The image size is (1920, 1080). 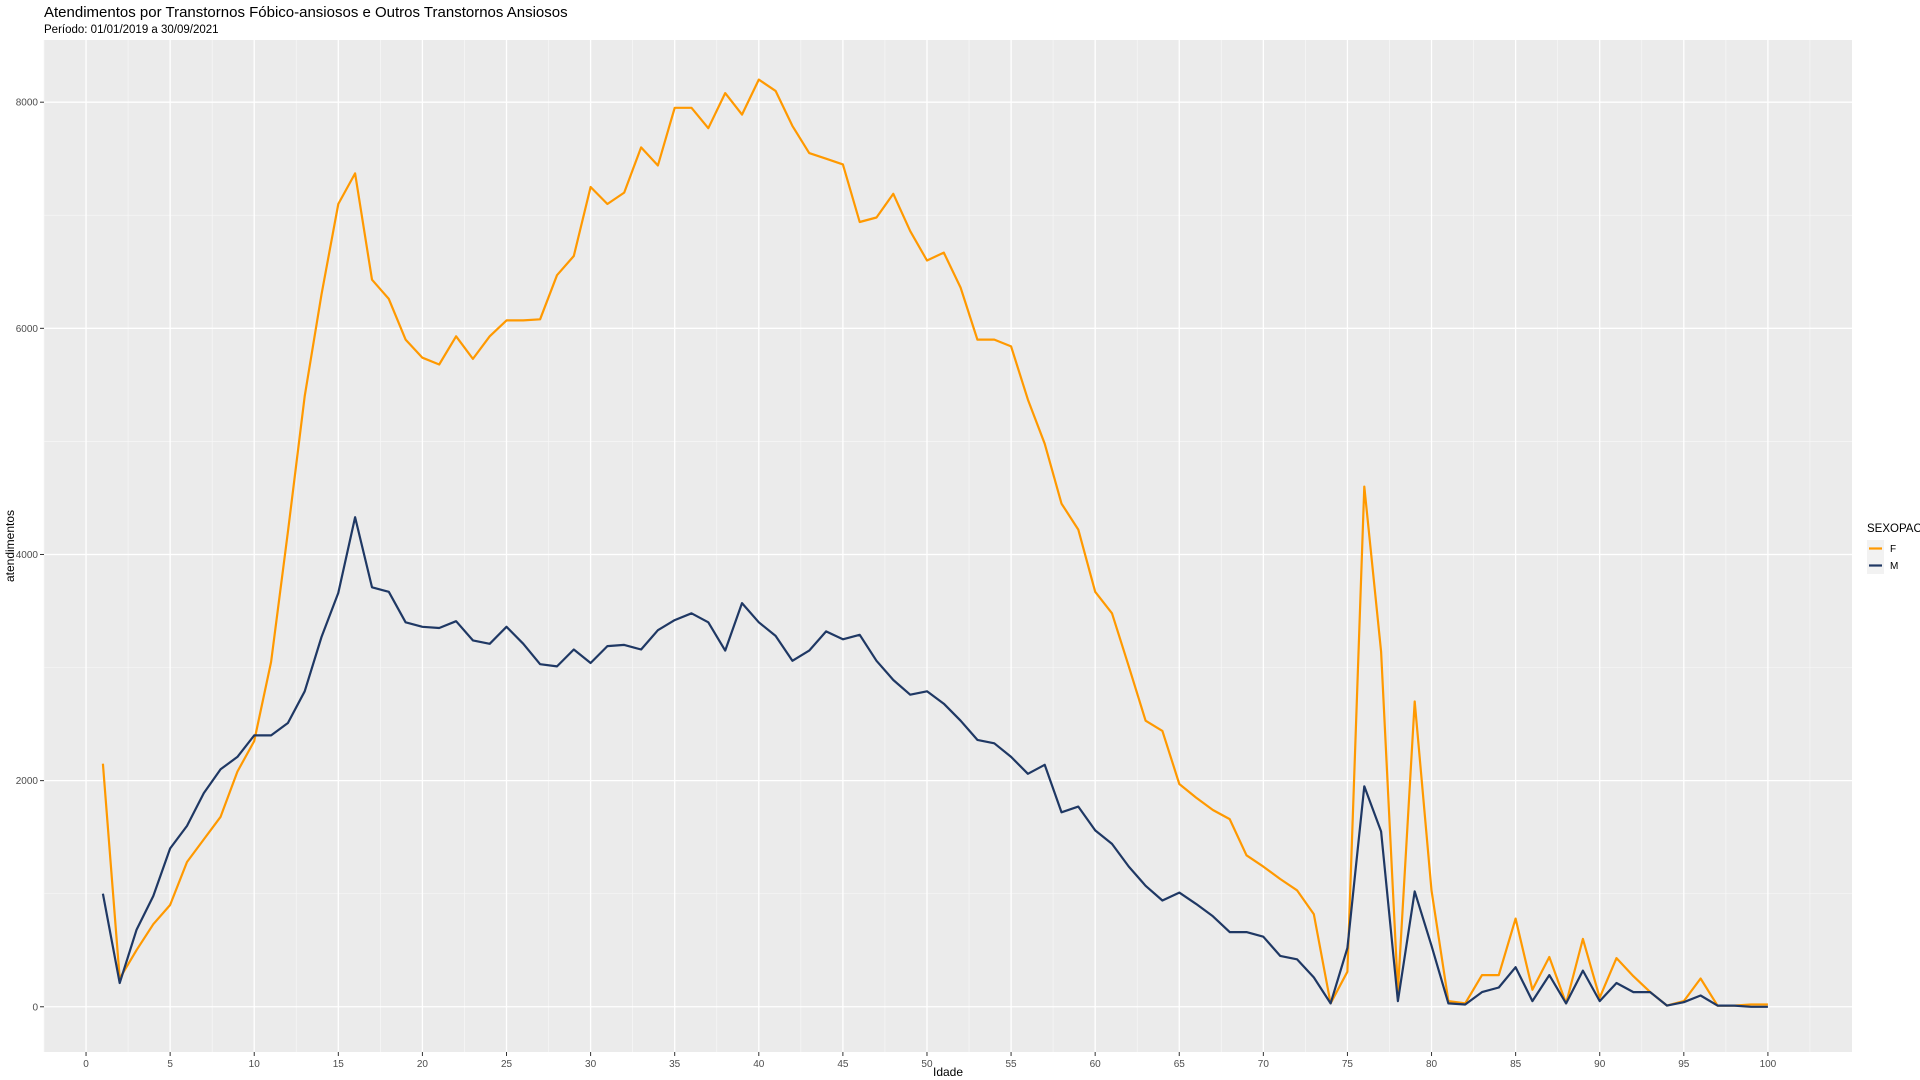 I want to click on x-tick-label: 45, so click(x=843, y=1064).